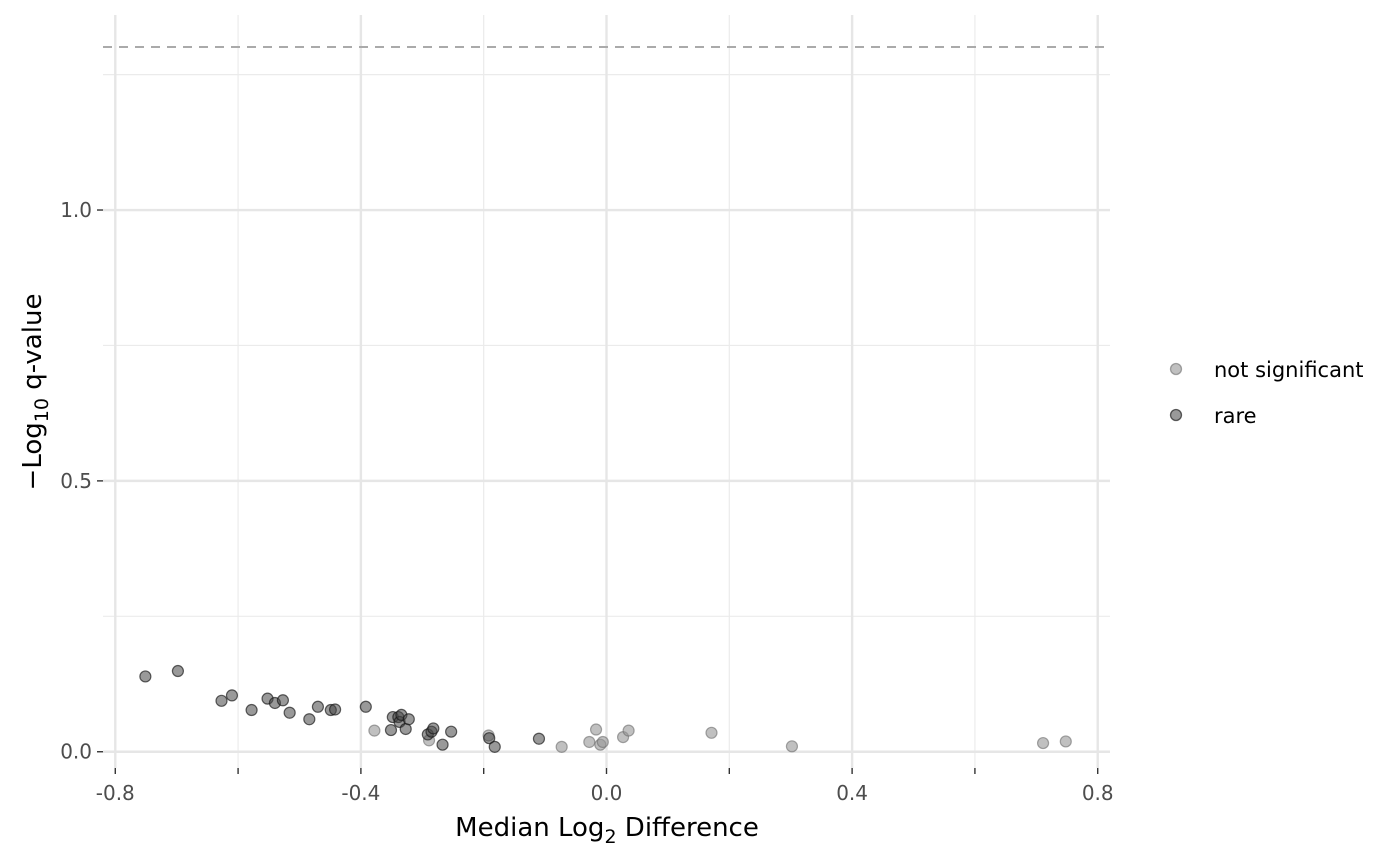  I want to click on x-tick-label: 0.8, so click(1098, 793).